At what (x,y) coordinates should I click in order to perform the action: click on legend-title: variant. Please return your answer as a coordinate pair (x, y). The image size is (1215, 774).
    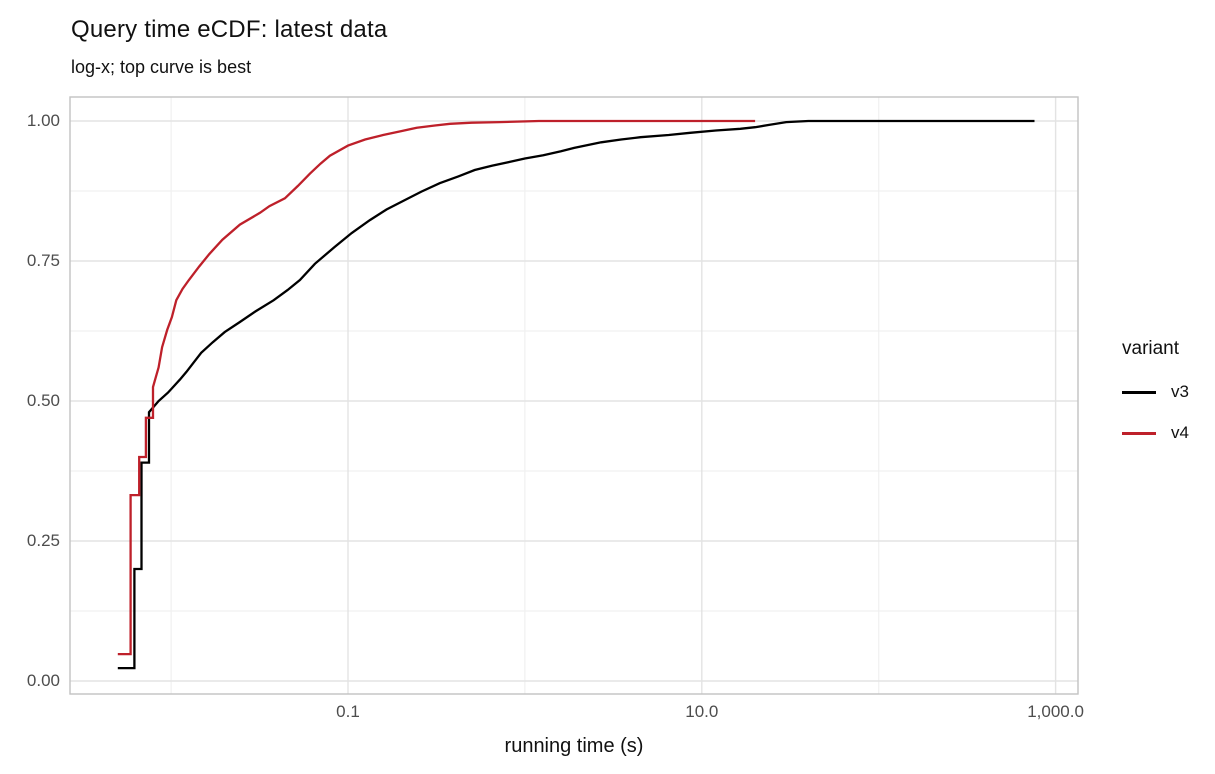
    Looking at the image, I should click on (1151, 348).